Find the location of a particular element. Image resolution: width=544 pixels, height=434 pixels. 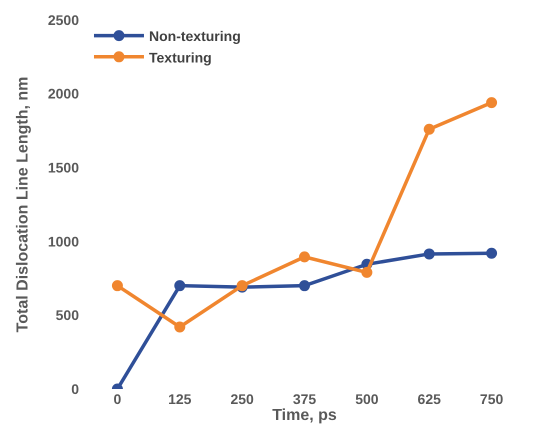

legend-label: Non-texturing is located at coordinates (194, 36).